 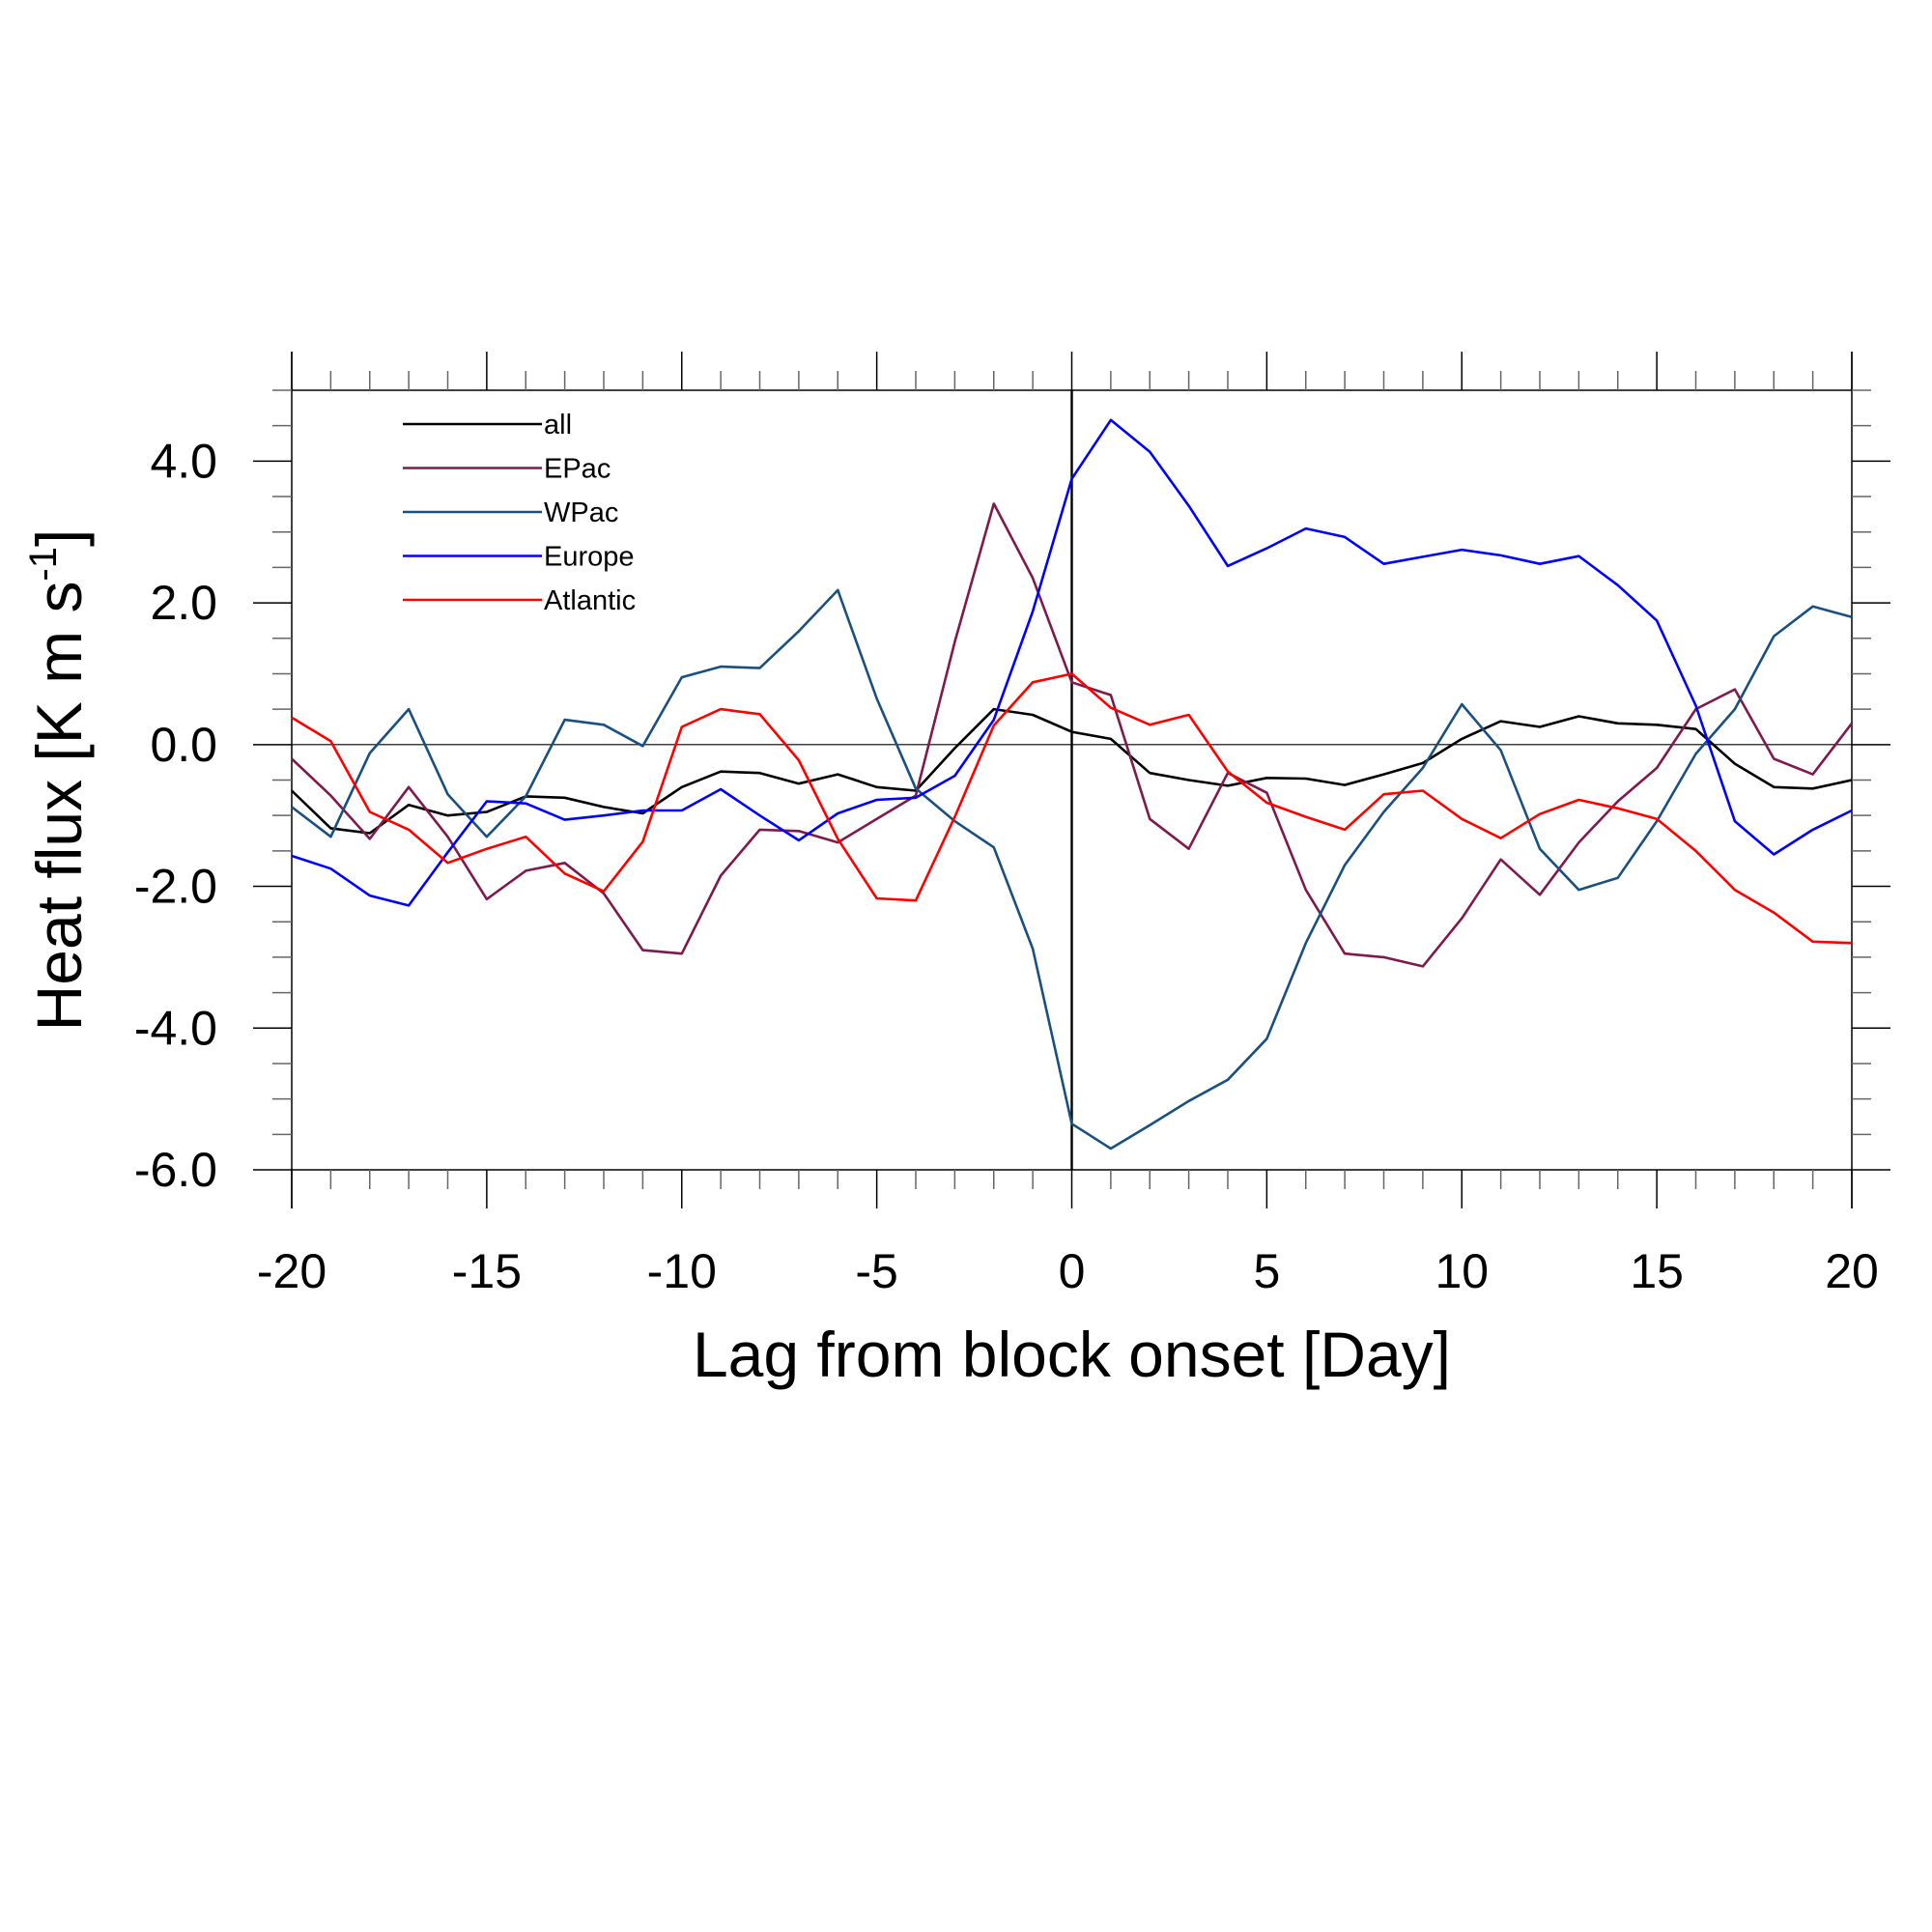 I want to click on y-axis-title-superscript: -1, so click(x=43, y=564).